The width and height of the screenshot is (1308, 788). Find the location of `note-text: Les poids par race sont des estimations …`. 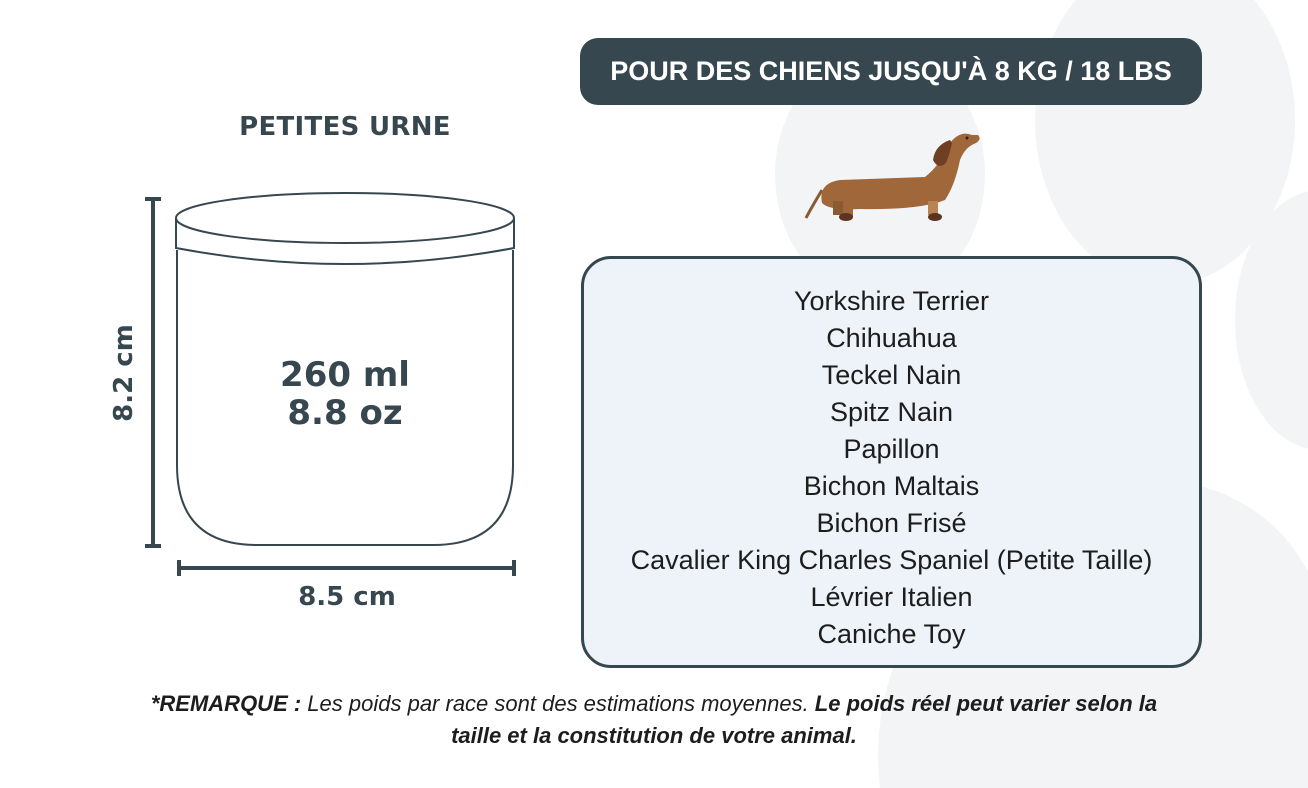

note-text: Les poids par race sont des estimations … is located at coordinates (558, 703).